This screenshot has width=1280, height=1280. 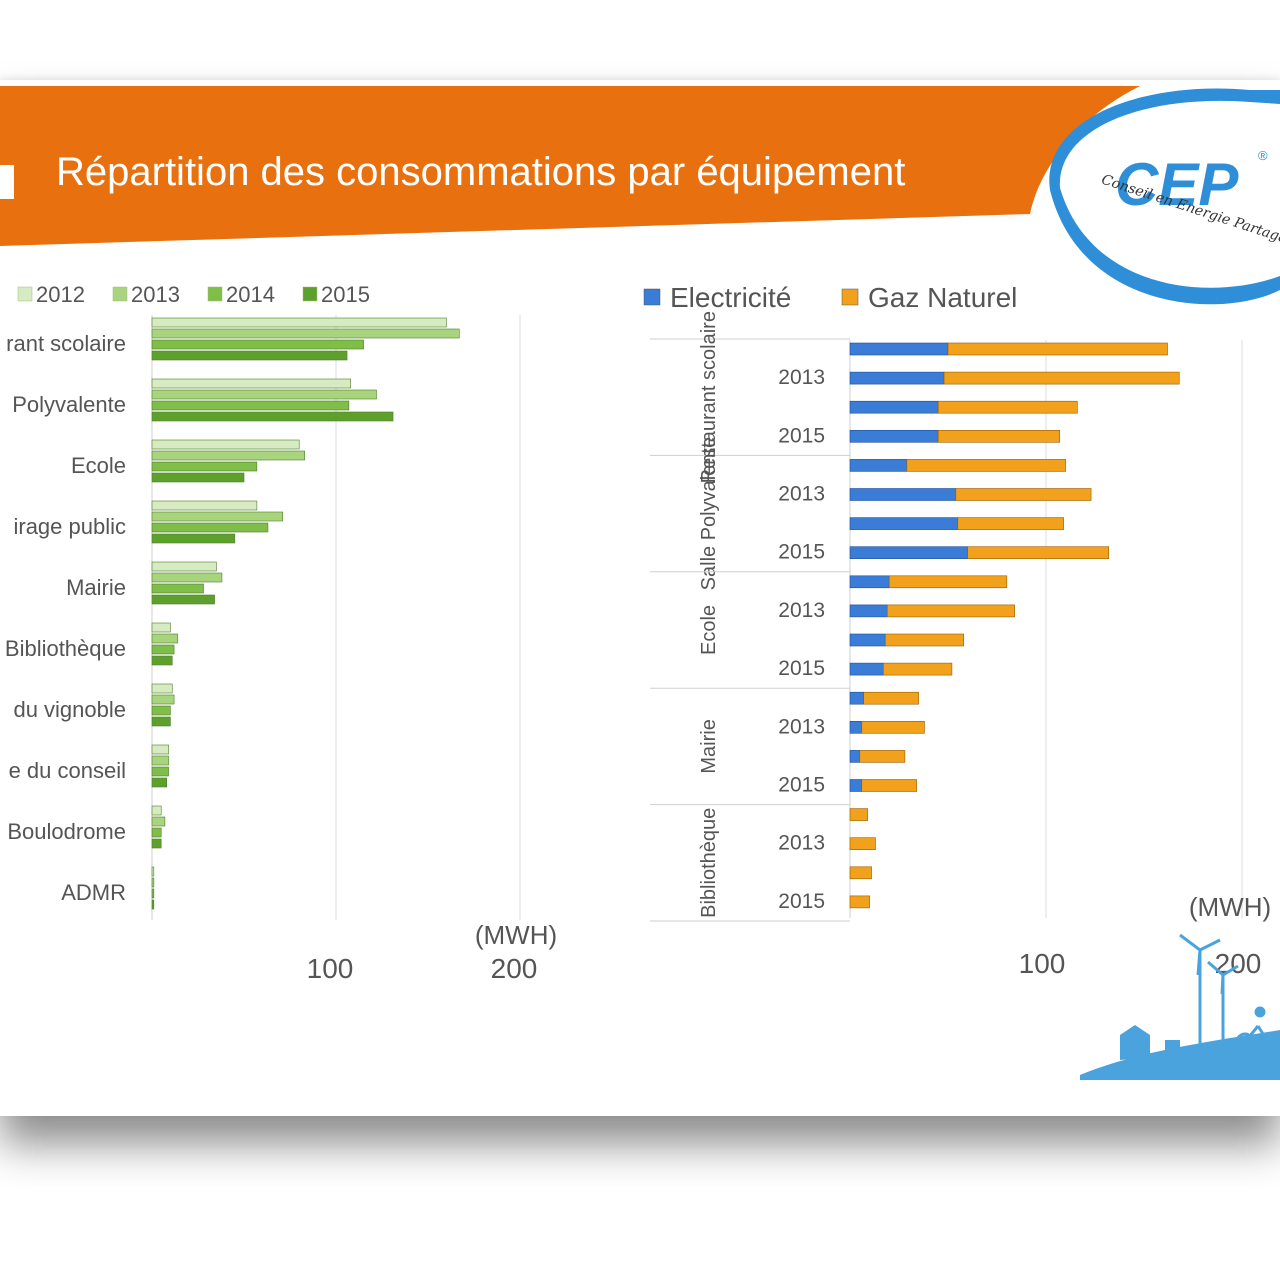 What do you see at coordinates (69, 404) in the screenshot?
I see `category-label: Polyvalente` at bounding box center [69, 404].